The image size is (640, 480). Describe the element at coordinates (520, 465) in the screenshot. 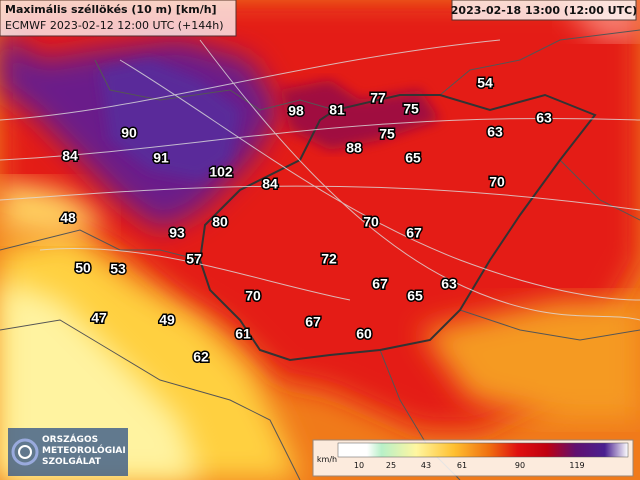

I see `legend-tick: 90` at that location.